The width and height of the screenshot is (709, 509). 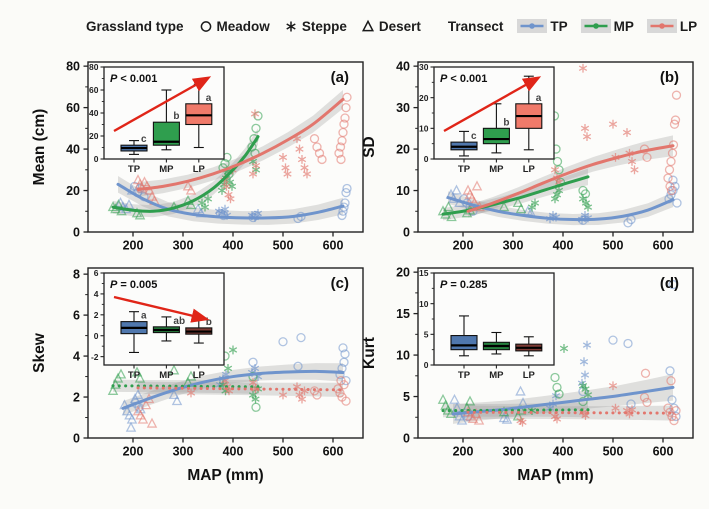 I want to click on inset-y-tick-label: -2, so click(x=95, y=357).